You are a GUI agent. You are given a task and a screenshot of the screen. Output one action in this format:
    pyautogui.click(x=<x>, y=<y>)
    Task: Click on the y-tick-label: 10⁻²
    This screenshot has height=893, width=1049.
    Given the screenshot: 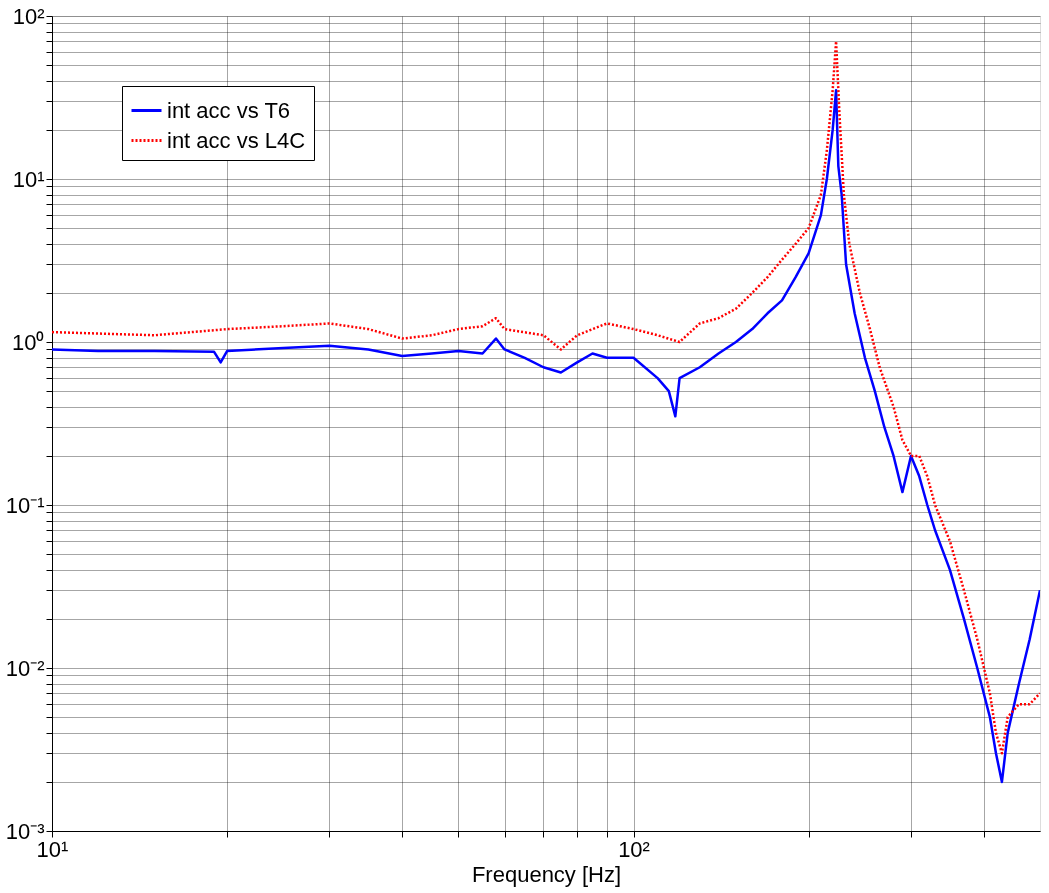 What is the action you would take?
    pyautogui.click(x=25, y=668)
    